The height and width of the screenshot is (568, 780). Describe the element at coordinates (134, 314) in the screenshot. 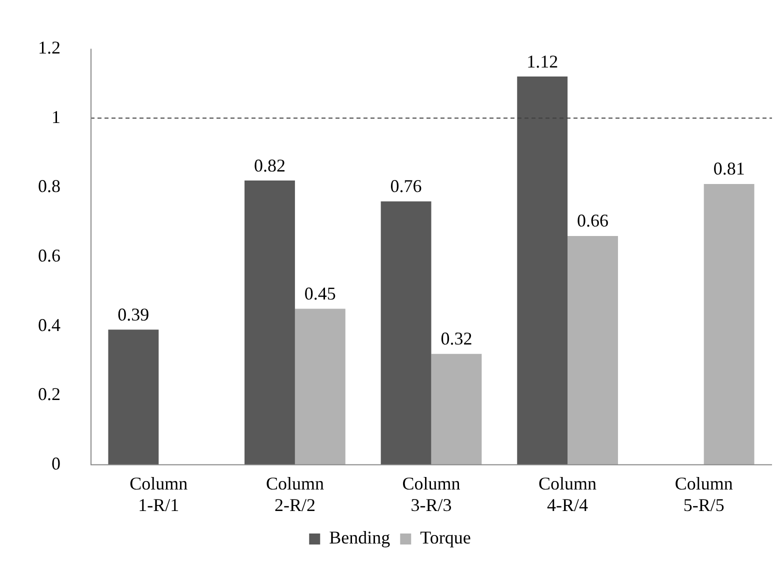

I see `data-label: 0.39` at that location.